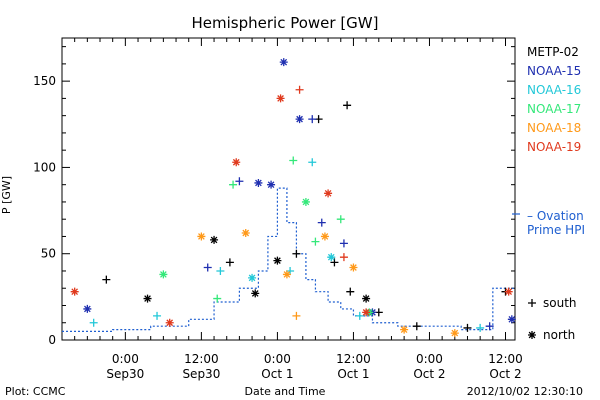  Describe the element at coordinates (555, 216) in the screenshot. I see `legend-ovation-line1: – Ovation` at that location.